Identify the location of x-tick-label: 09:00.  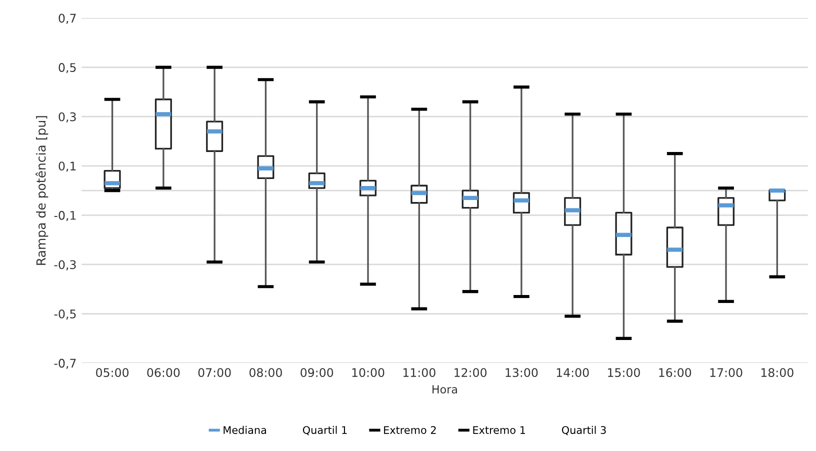
(317, 373).